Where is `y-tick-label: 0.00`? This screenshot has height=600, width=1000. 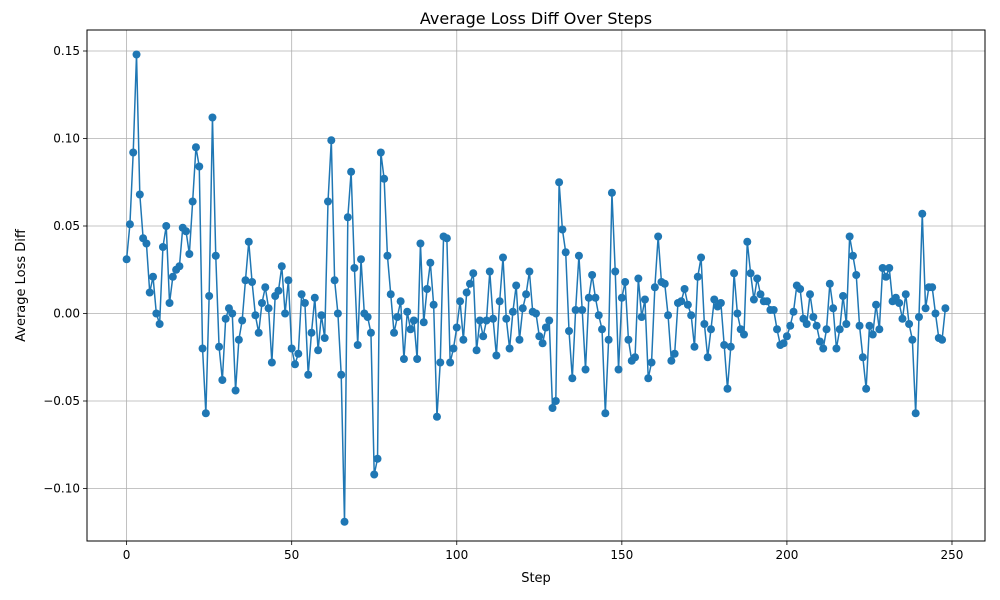 y-tick-label: 0.00 is located at coordinates (66, 314).